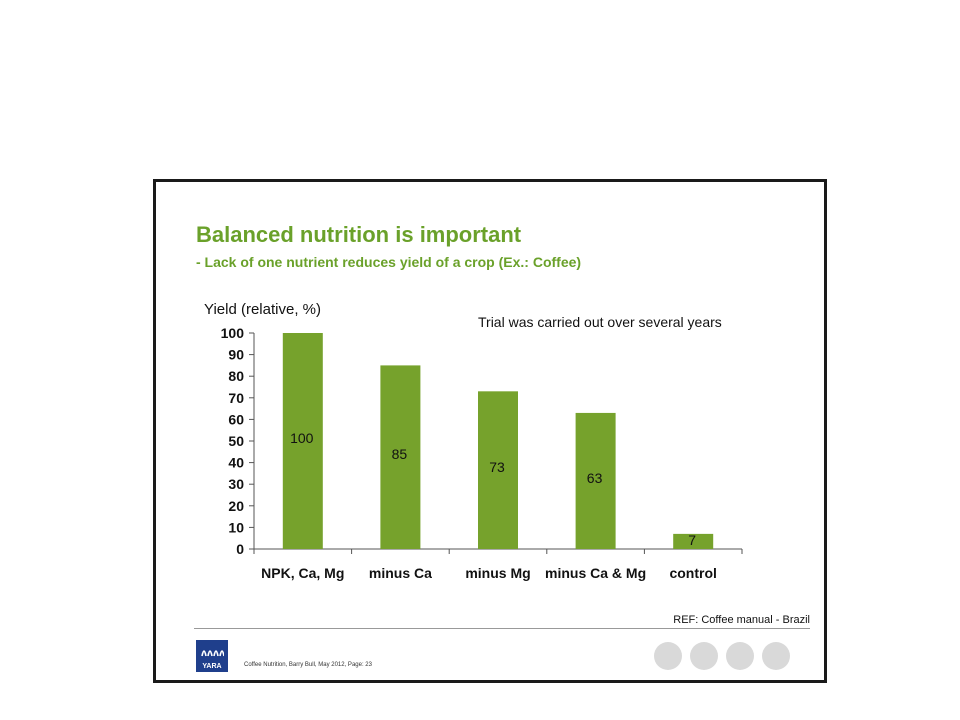 The image size is (960, 720). I want to click on y-tick-label: 70, so click(236, 398).